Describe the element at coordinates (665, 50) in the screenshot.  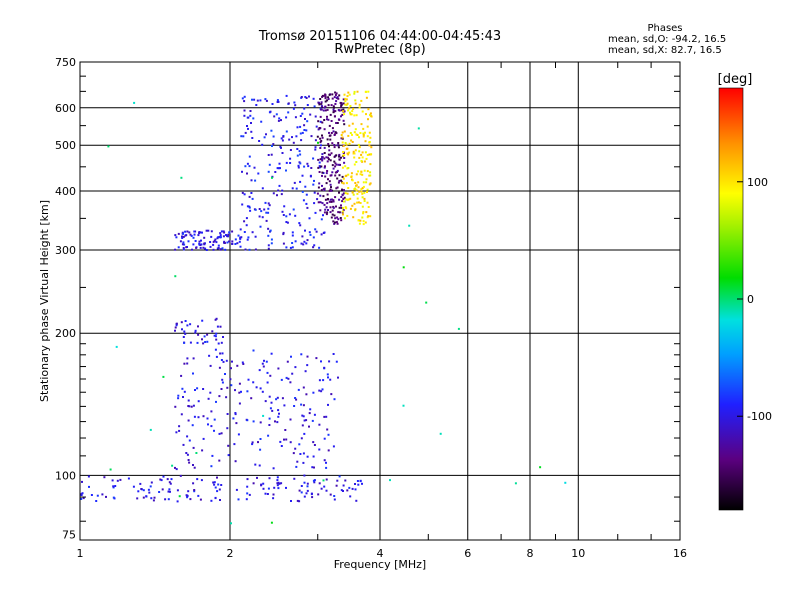
I see `legend-x-stats: mean, sd,X: 82.7, 16.5` at that location.